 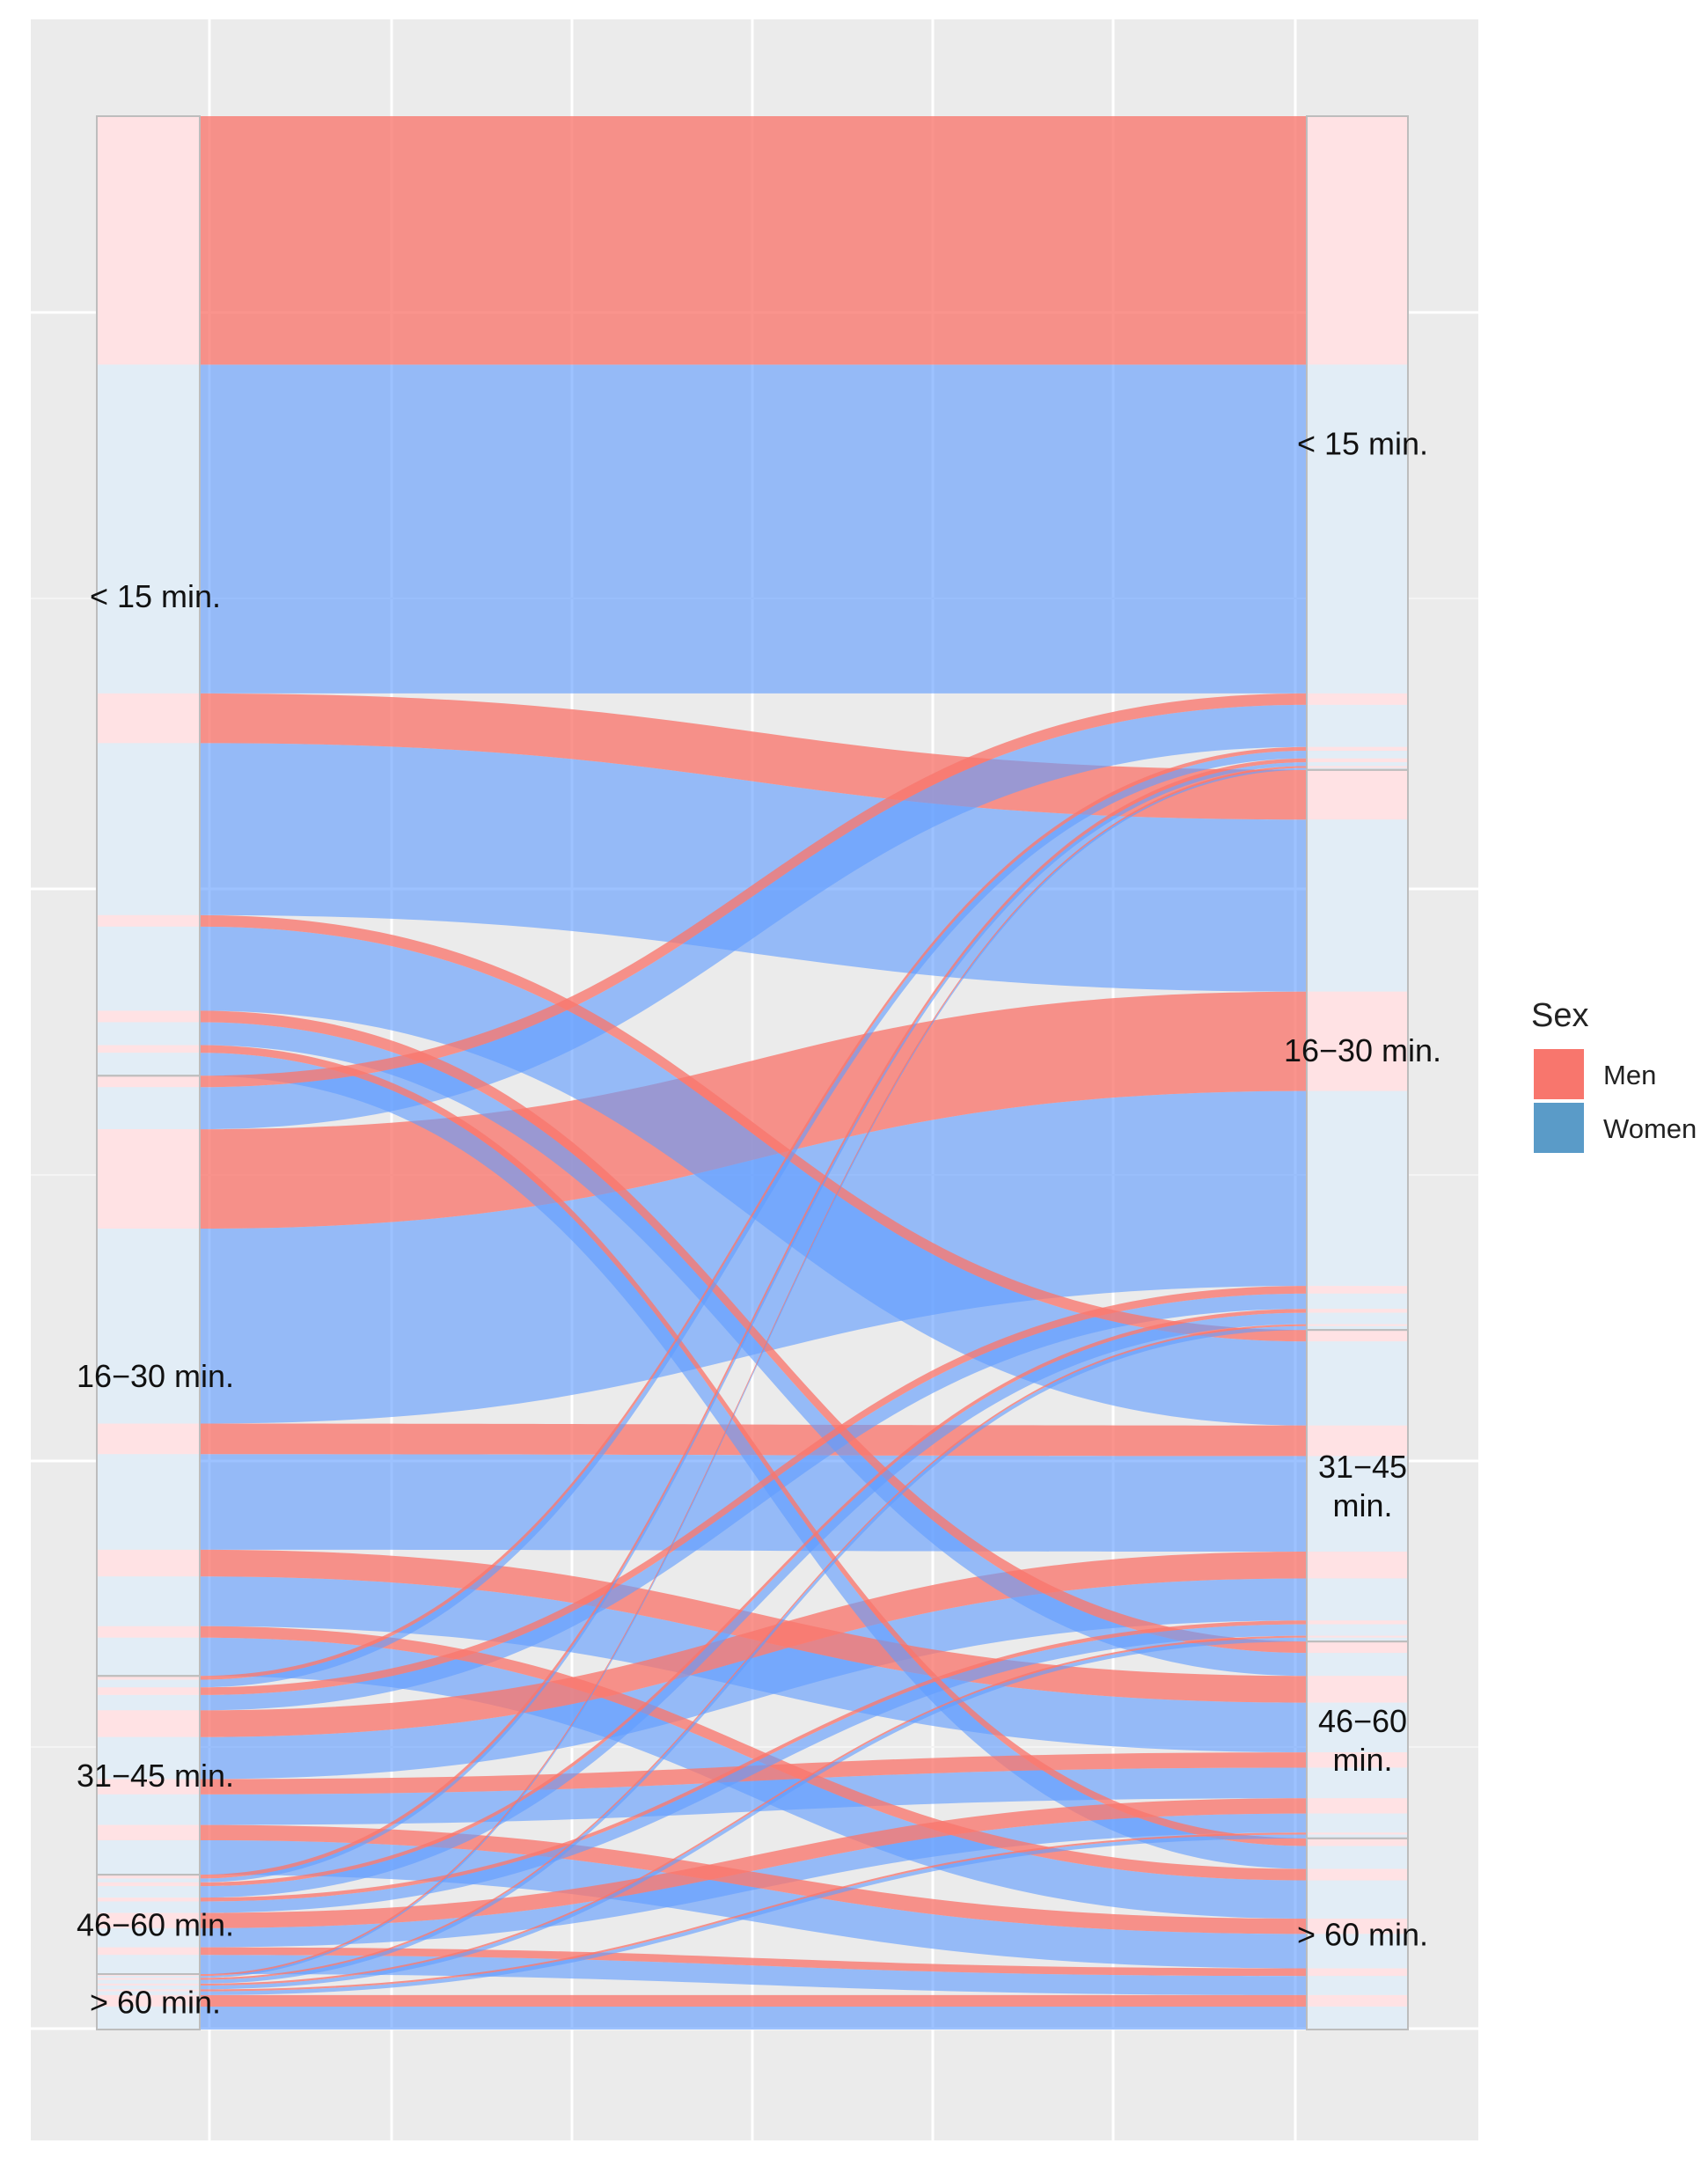 I want to click on left-stratum-box, so click(x=148, y=2002).